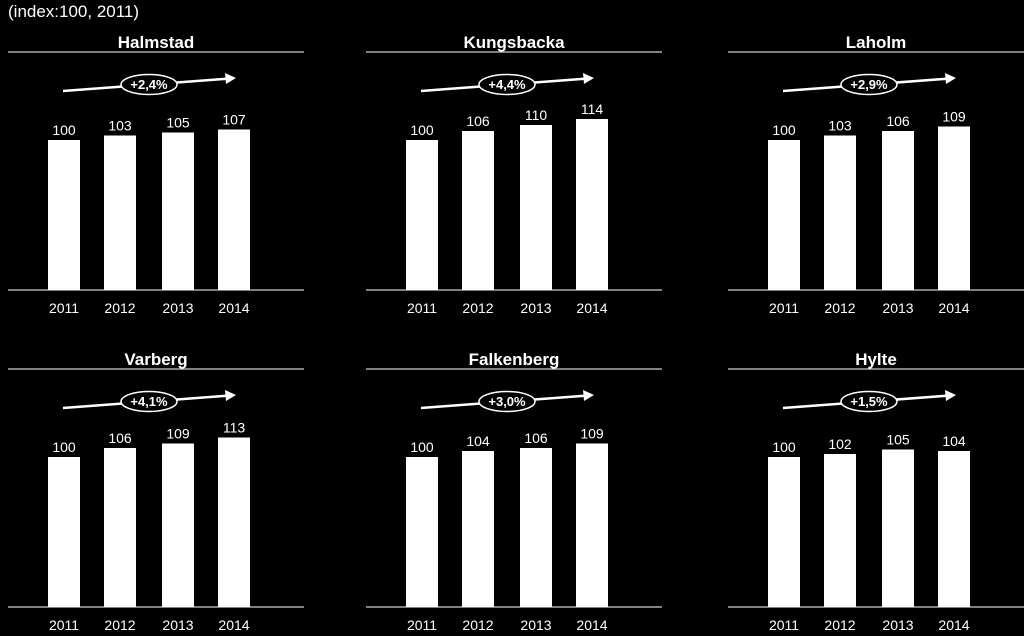 This screenshot has height=636, width=1024. What do you see at coordinates (156, 491) in the screenshot?
I see `chart-panel-varberg: Varberg +4,1% 100 2011 106 2012 109 2013 113 2014` at bounding box center [156, 491].